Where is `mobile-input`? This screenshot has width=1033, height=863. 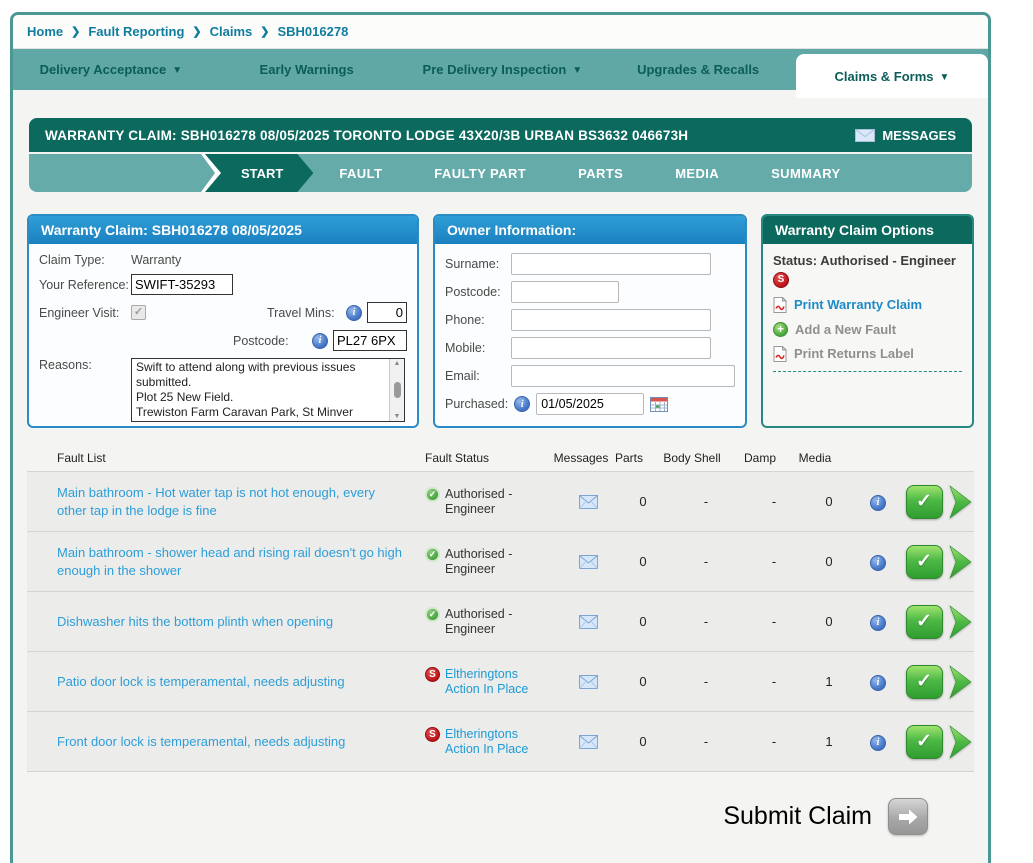
mobile-input is located at coordinates (611, 348).